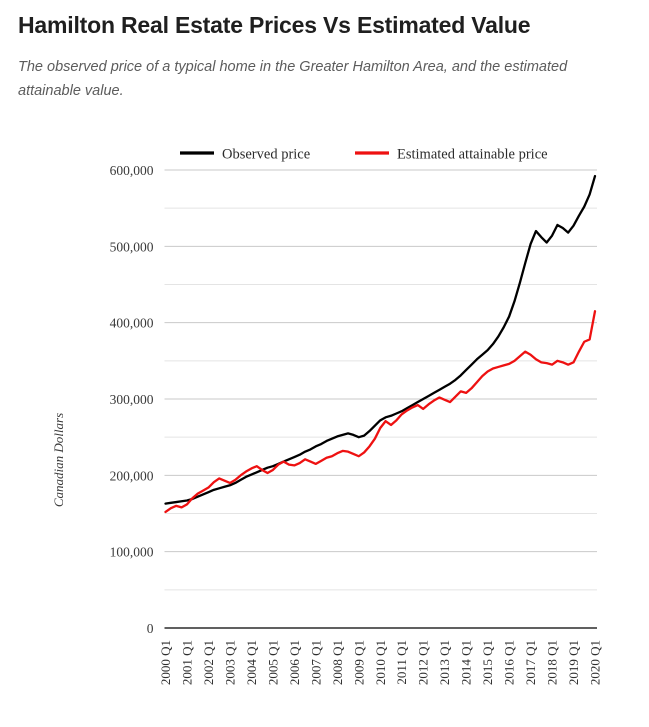 The image size is (649, 727). I want to click on x-axis-tick-label: 2013 Q1, so click(444, 662).